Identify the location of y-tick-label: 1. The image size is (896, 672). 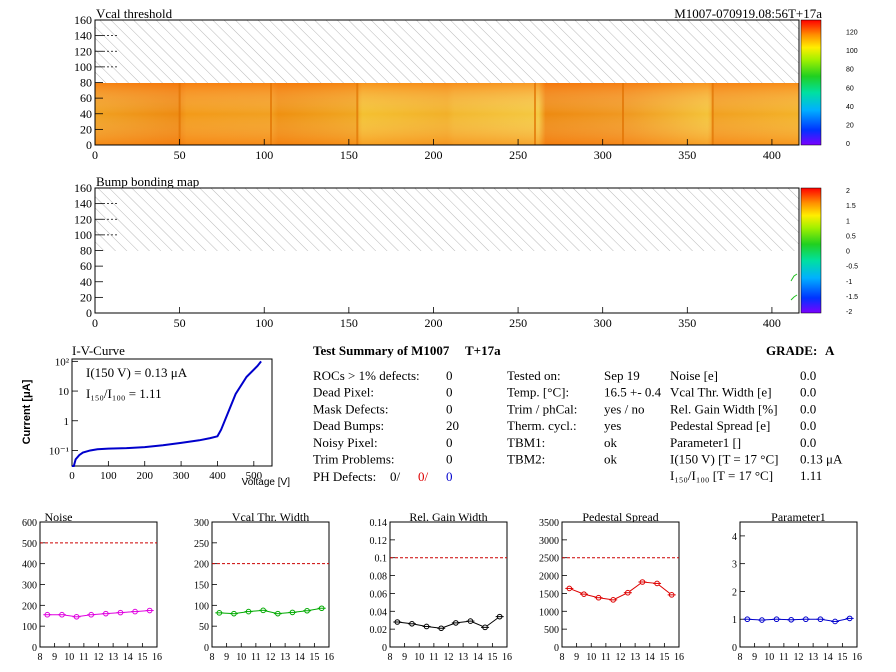
(734, 620).